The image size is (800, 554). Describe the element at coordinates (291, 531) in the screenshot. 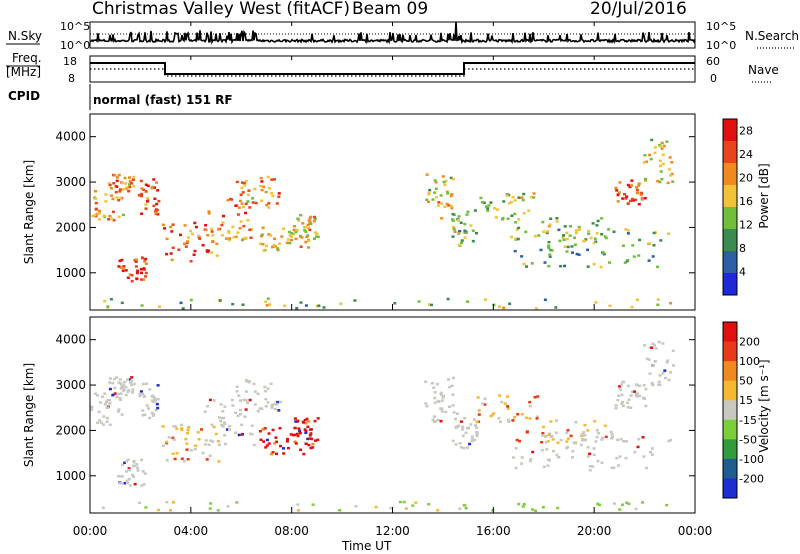

I see `x-tick-label: 08:00` at that location.